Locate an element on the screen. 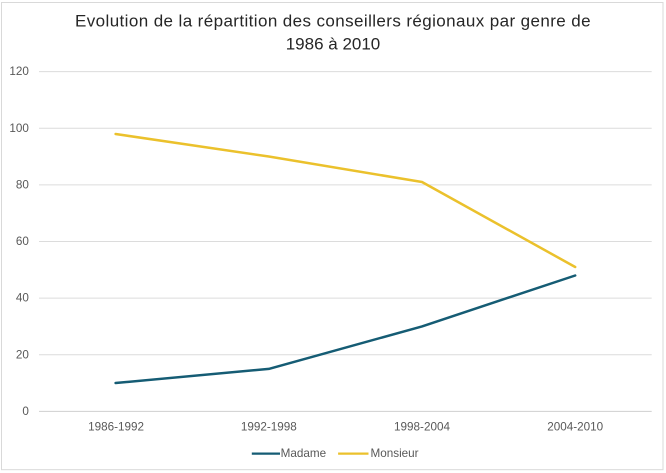  svg-text: 120 is located at coordinates (19, 71).